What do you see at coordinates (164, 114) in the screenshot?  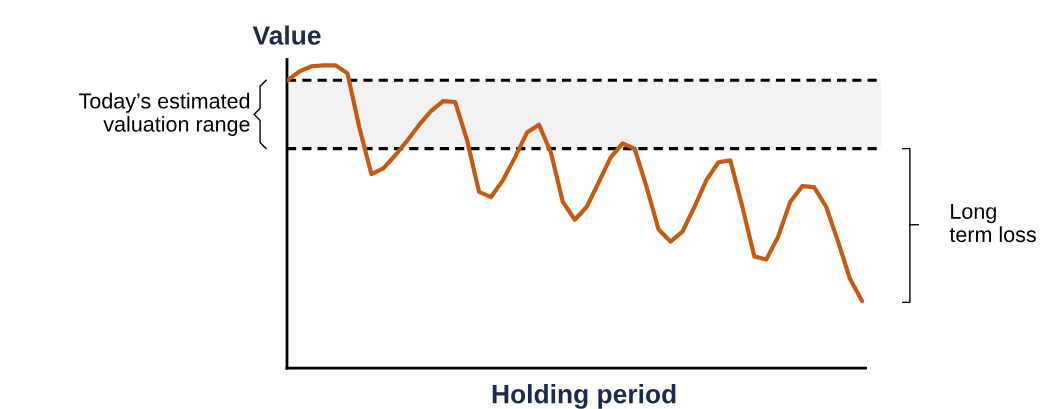 I see `text: Today’s estimated valuation range` at bounding box center [164, 114].